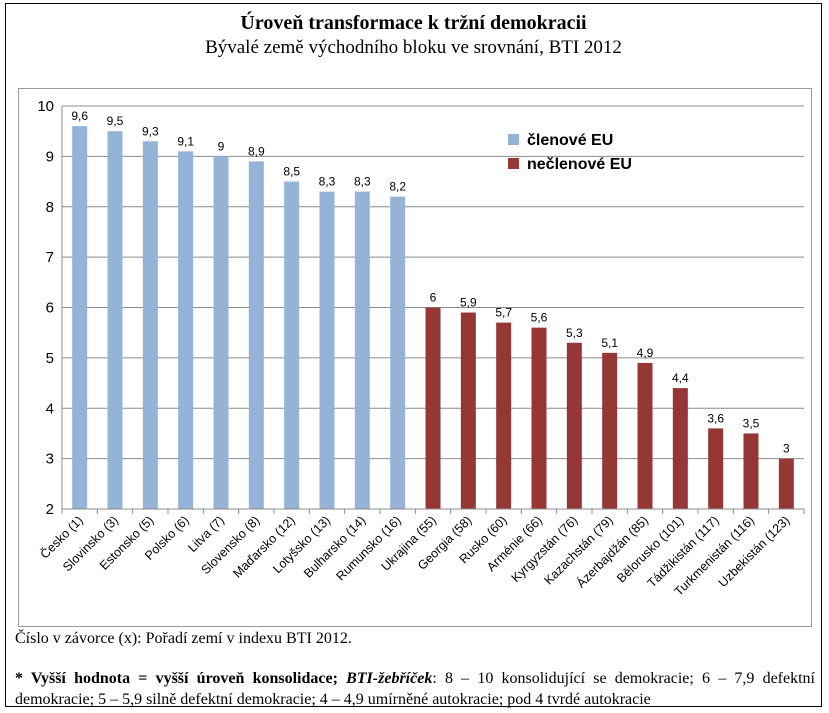 This screenshot has height=713, width=829. I want to click on footnote-scale-label: BTI-žebříček, so click(389, 678).